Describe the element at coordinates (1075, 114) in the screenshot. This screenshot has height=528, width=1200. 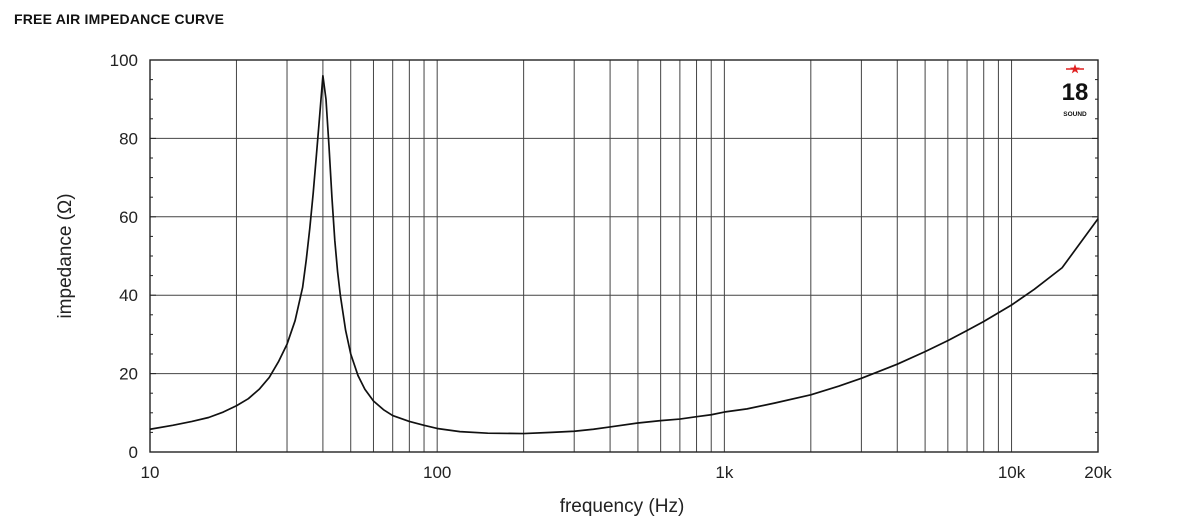
I see `logo-brand: SOUND` at that location.